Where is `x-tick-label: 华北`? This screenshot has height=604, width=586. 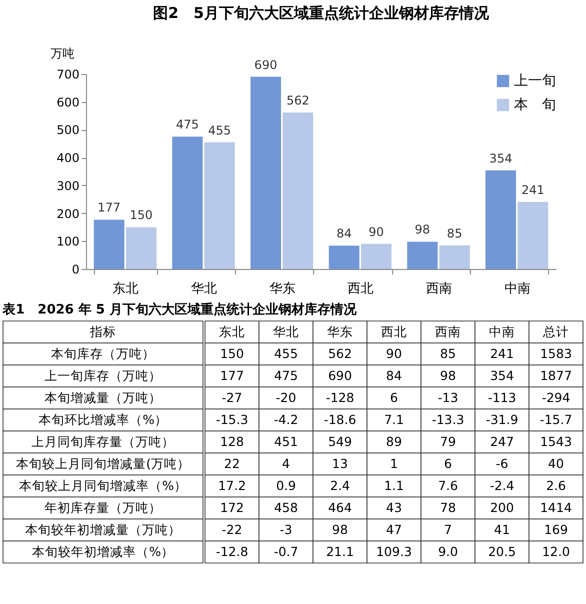
x-tick-label: 华北 is located at coordinates (204, 289).